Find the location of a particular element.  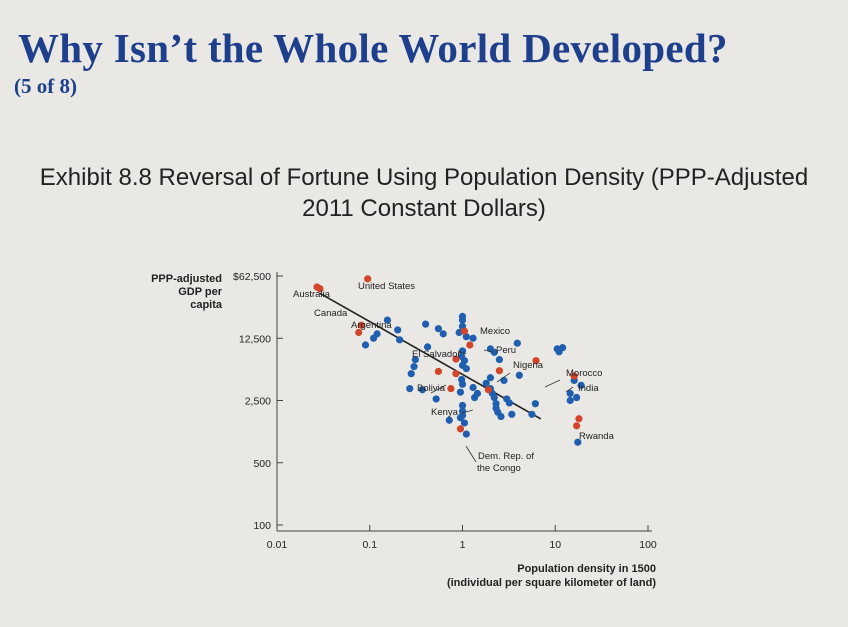

y-tick-label: 2,500 is located at coordinates (258, 402).